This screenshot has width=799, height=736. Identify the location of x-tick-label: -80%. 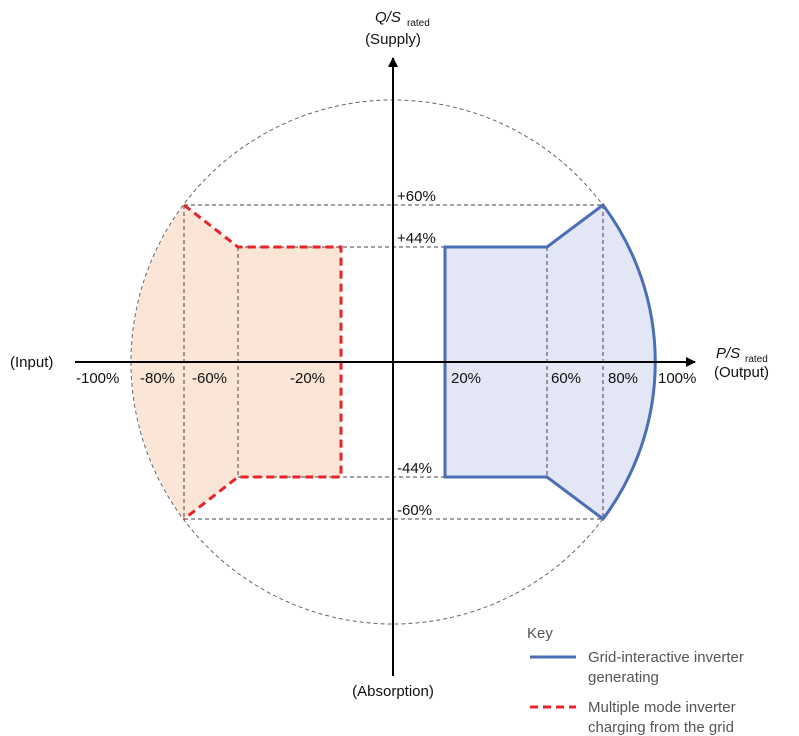
(157, 378).